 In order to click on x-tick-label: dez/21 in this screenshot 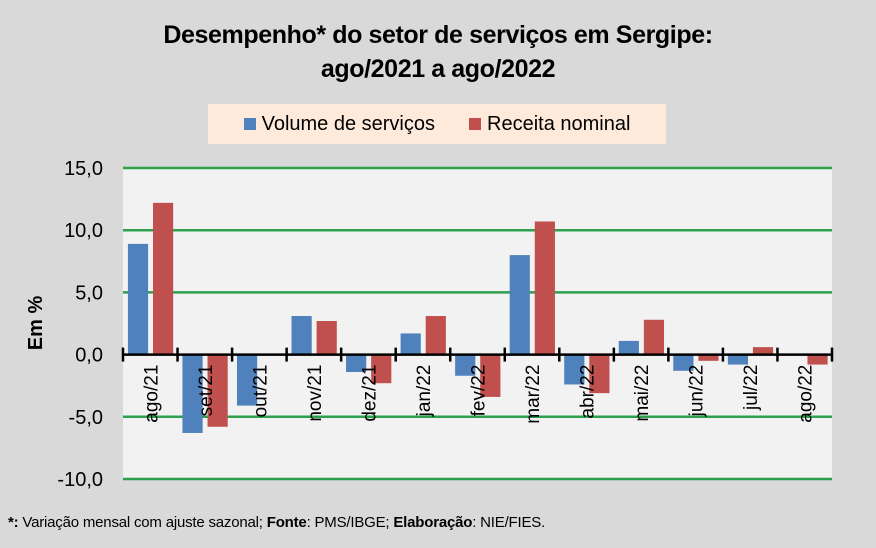, I will do `click(369, 393)`.